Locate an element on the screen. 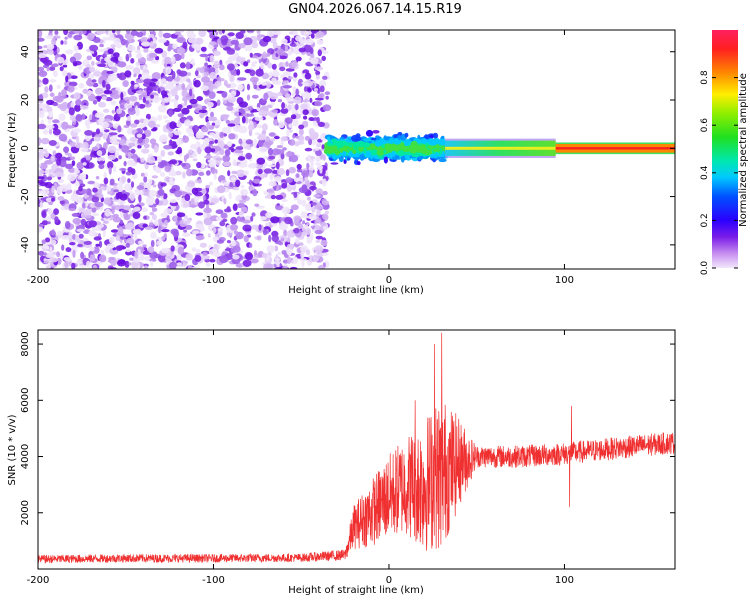 The width and height of the screenshot is (750, 600). colorbar-tick-label: 0.0 is located at coordinates (705, 268).